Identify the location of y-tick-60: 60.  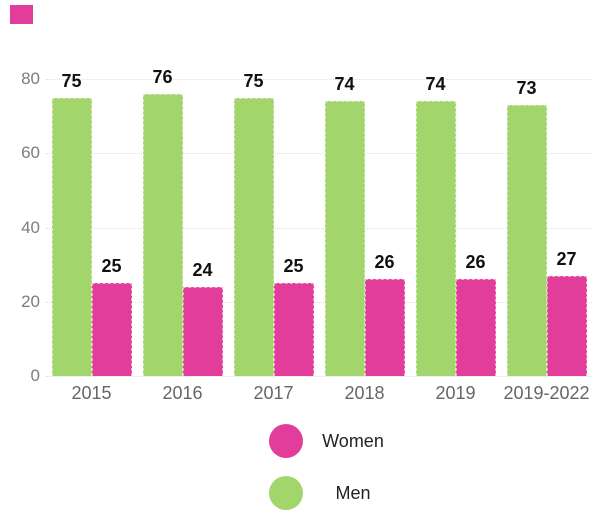
(30, 152).